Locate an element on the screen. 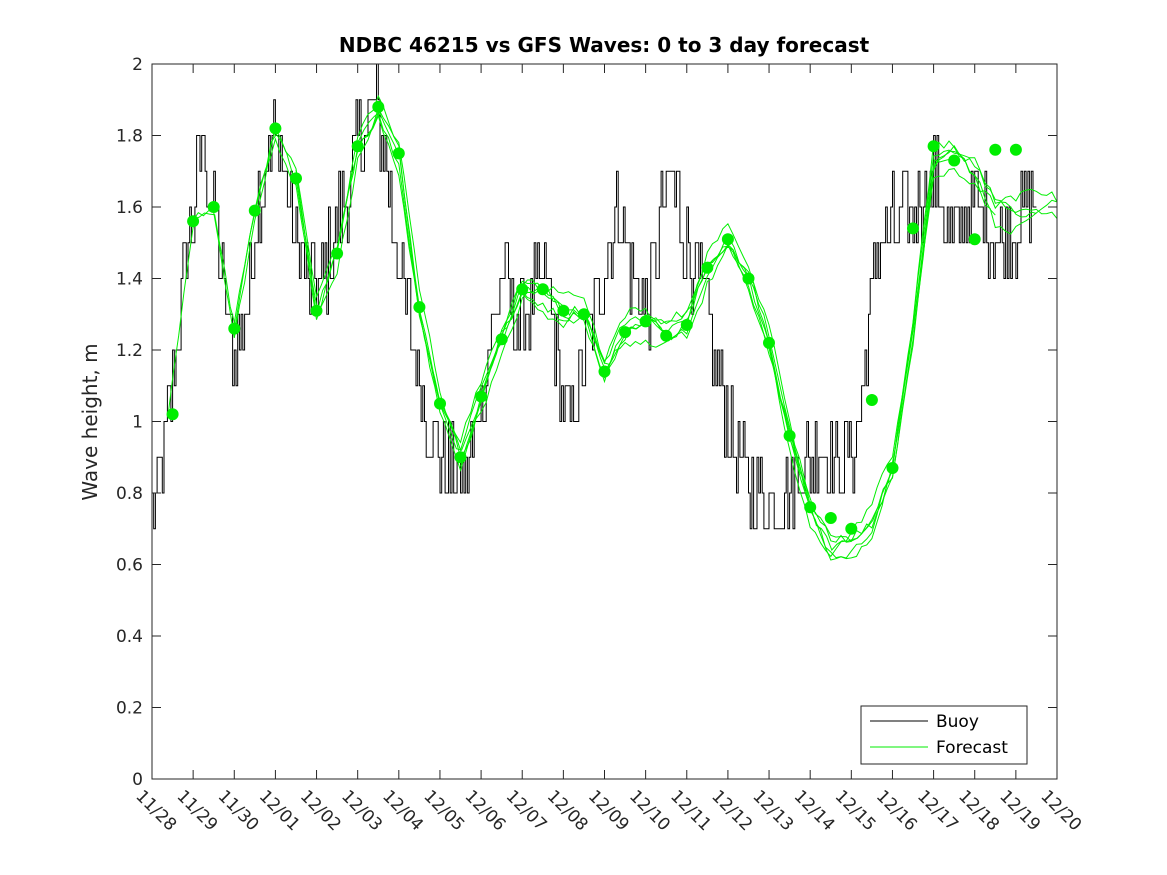  legend-buoy-label: Buoy is located at coordinates (957, 722).